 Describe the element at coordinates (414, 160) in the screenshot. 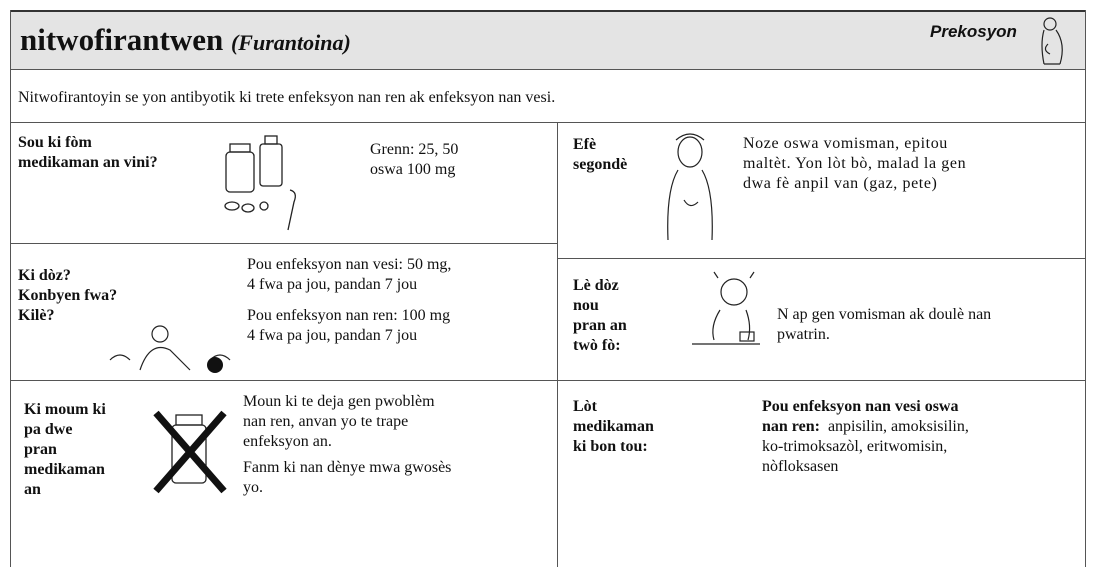

I see `form-text: Grenn: 25, 50 oswa 100 mg` at that location.